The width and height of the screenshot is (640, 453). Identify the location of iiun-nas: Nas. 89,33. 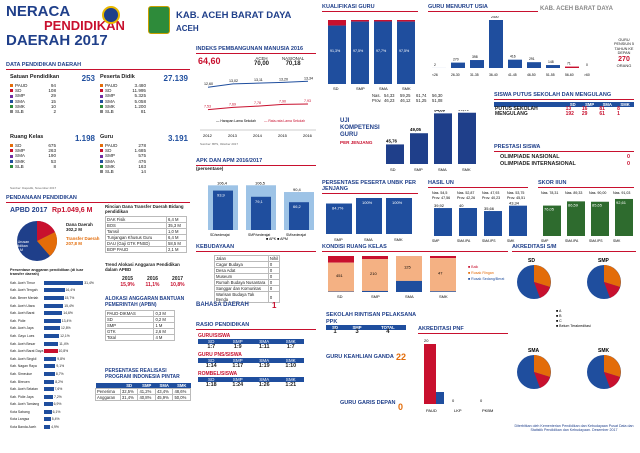
(573, 193).